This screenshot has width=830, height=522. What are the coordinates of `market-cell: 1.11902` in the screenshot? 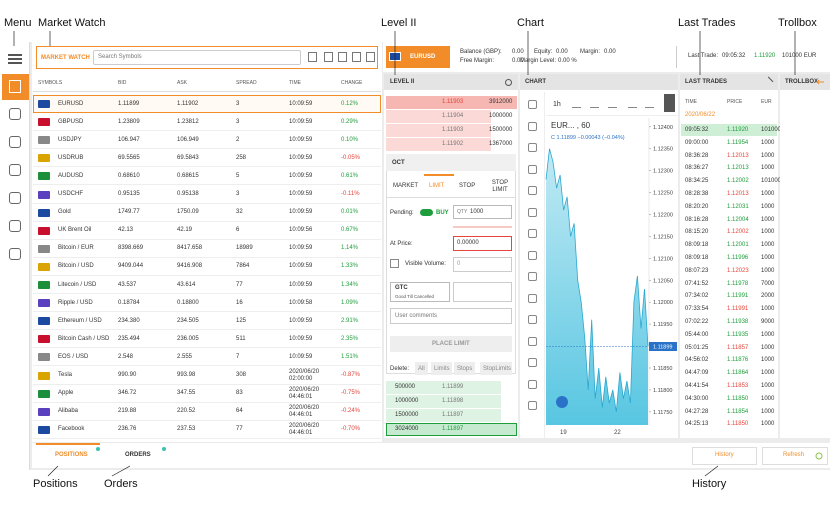 It's located at (188, 103).